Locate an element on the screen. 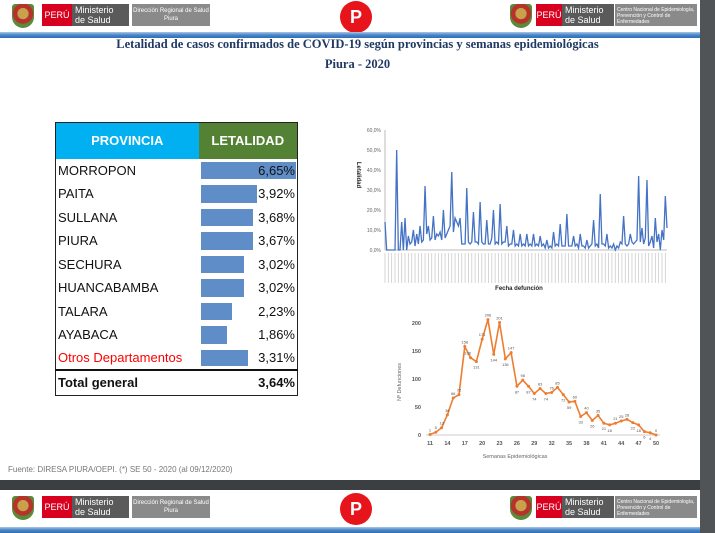 The height and width of the screenshot is (533, 715). data-label: 5 is located at coordinates (436, 427).